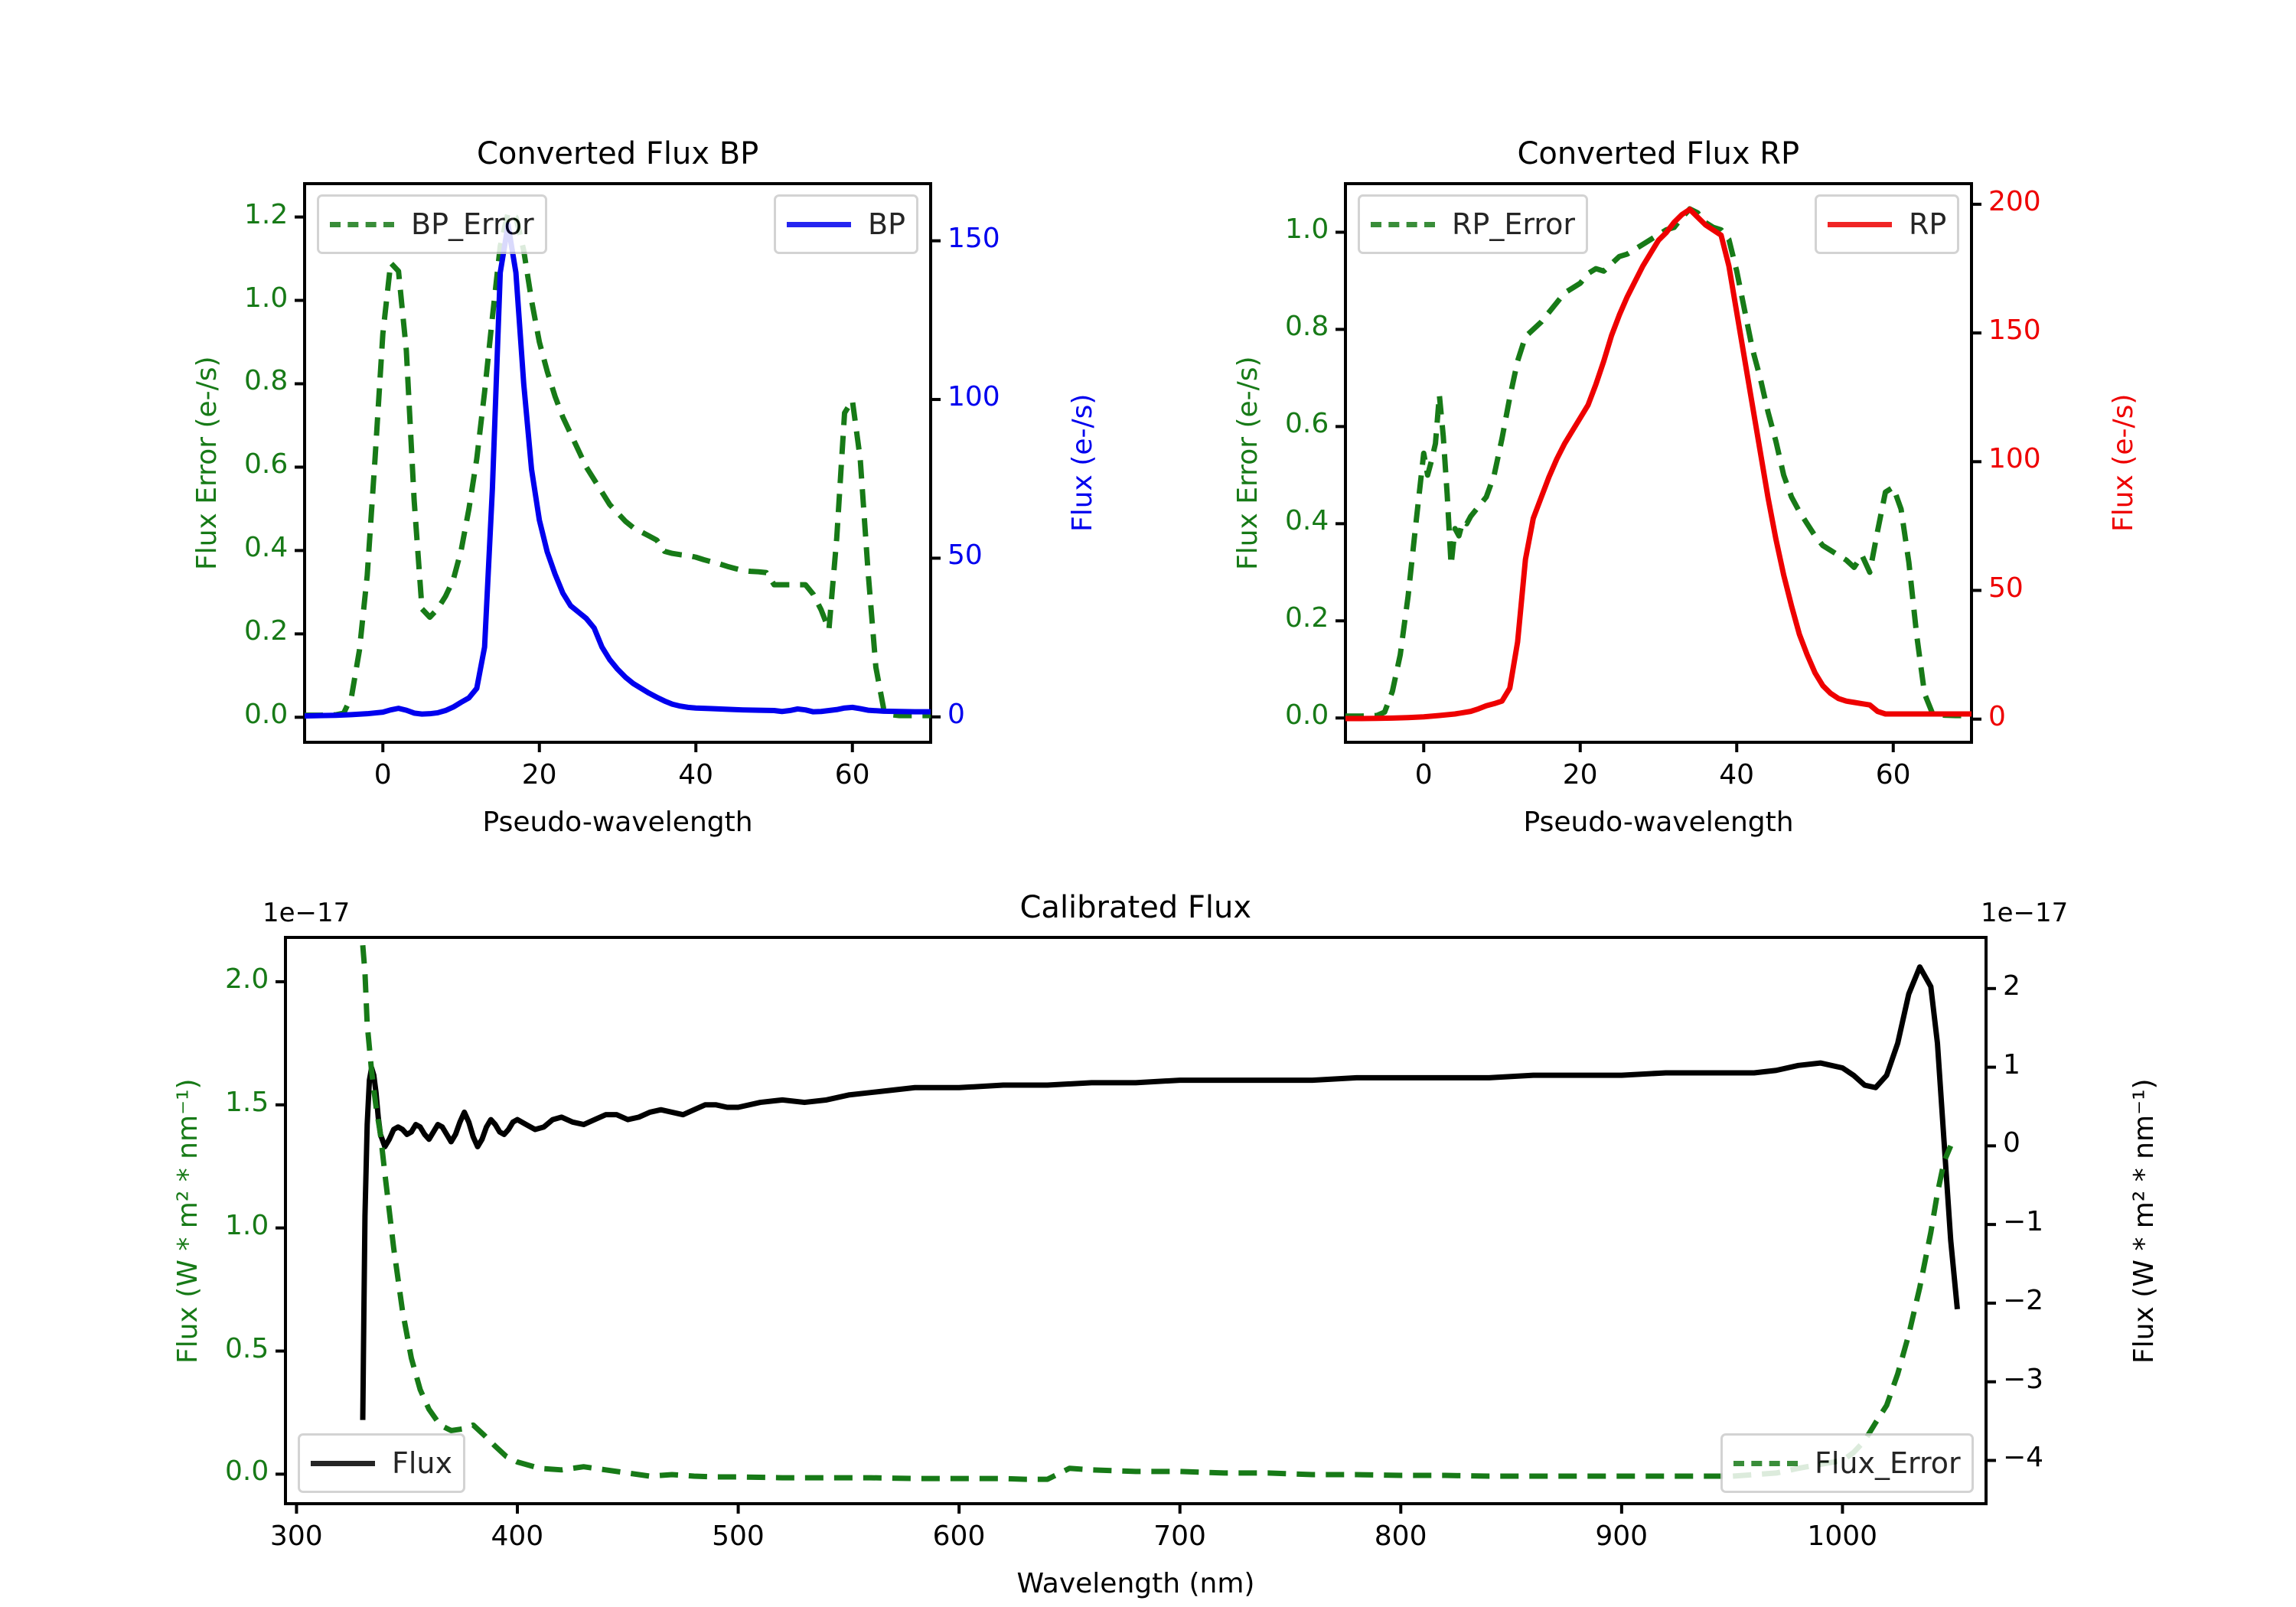 The width and height of the screenshot is (2296, 1607). I want to click on legend-Flux: Flux, so click(381, 1463).